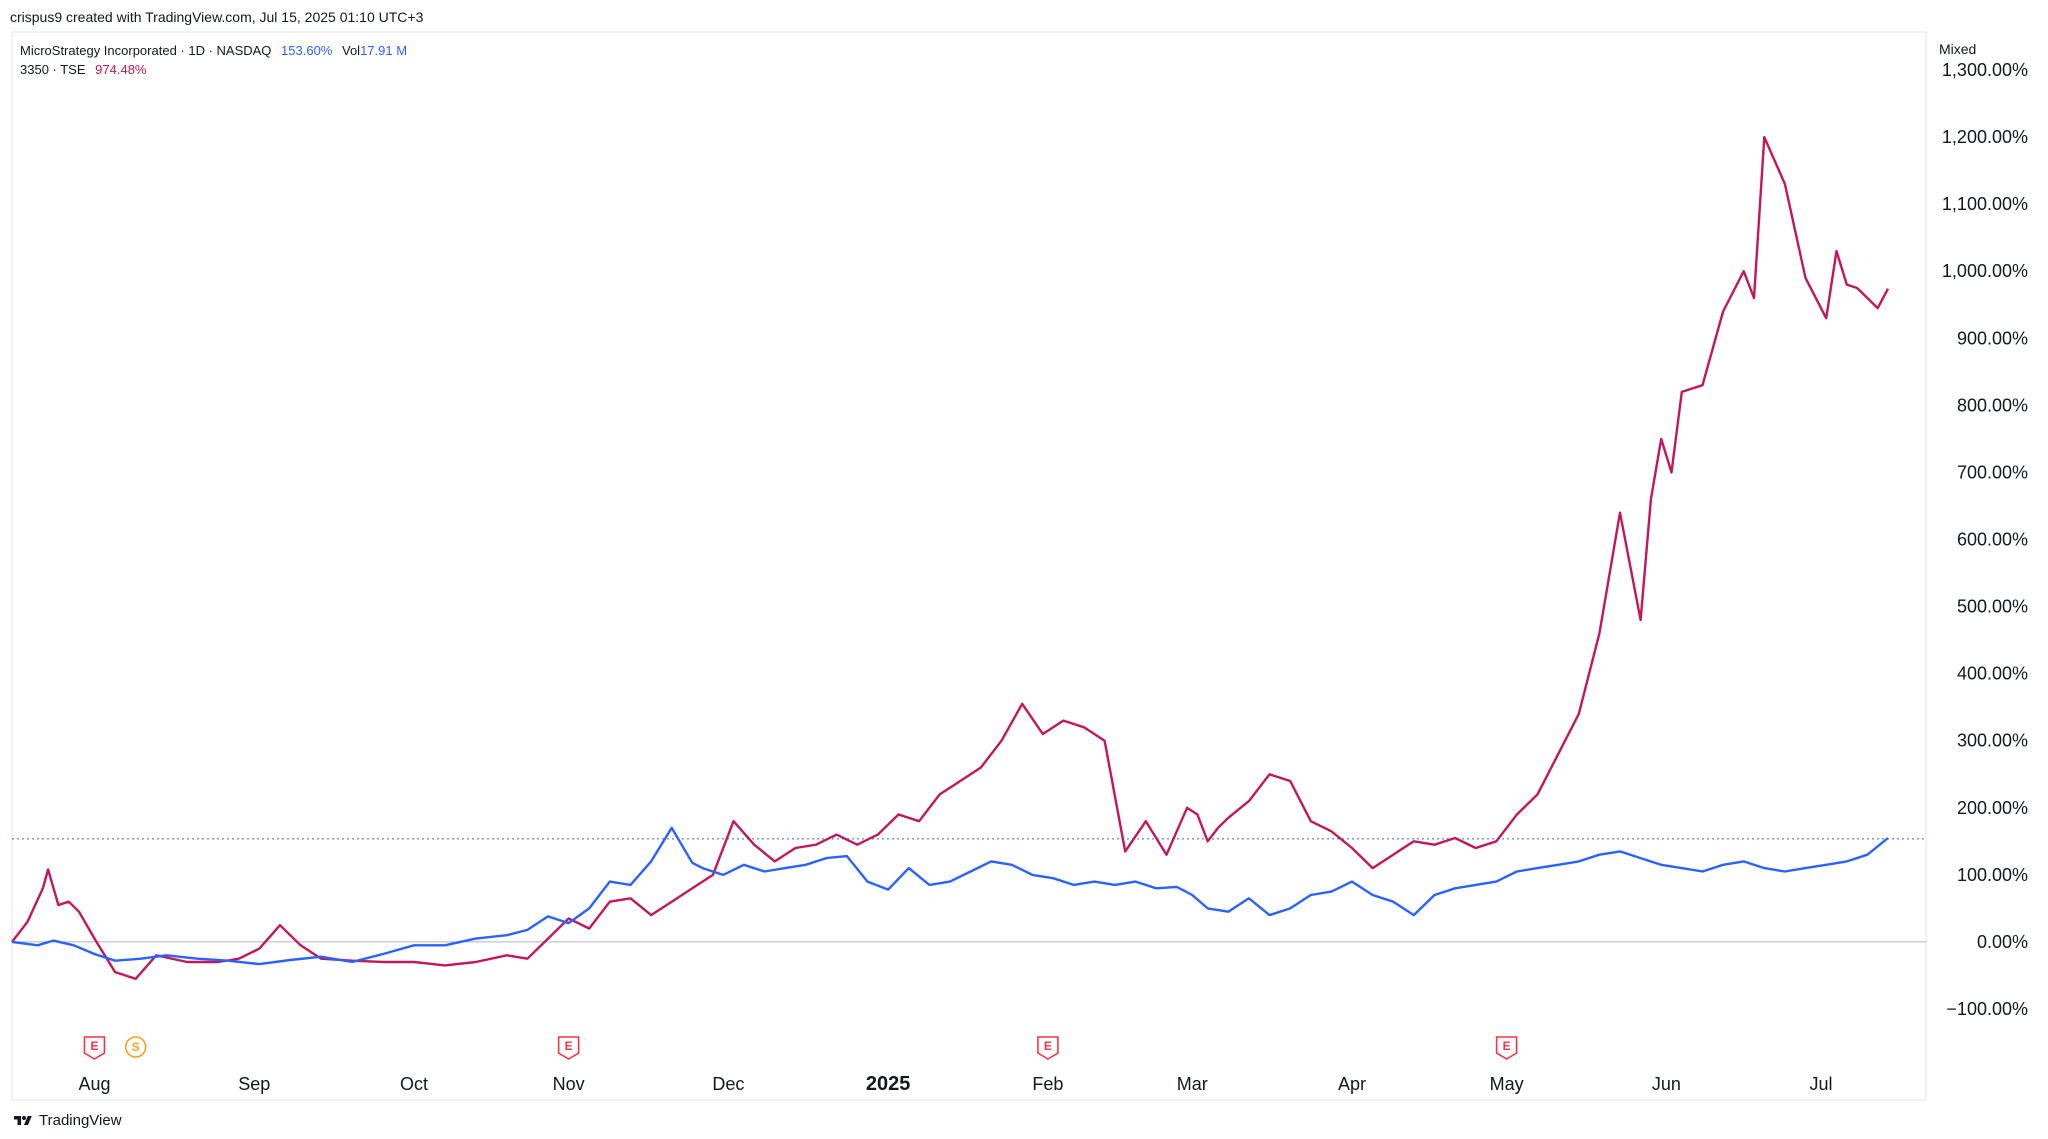  What do you see at coordinates (1992, 405) in the screenshot?
I see `y-tick-label: 800.00%` at bounding box center [1992, 405].